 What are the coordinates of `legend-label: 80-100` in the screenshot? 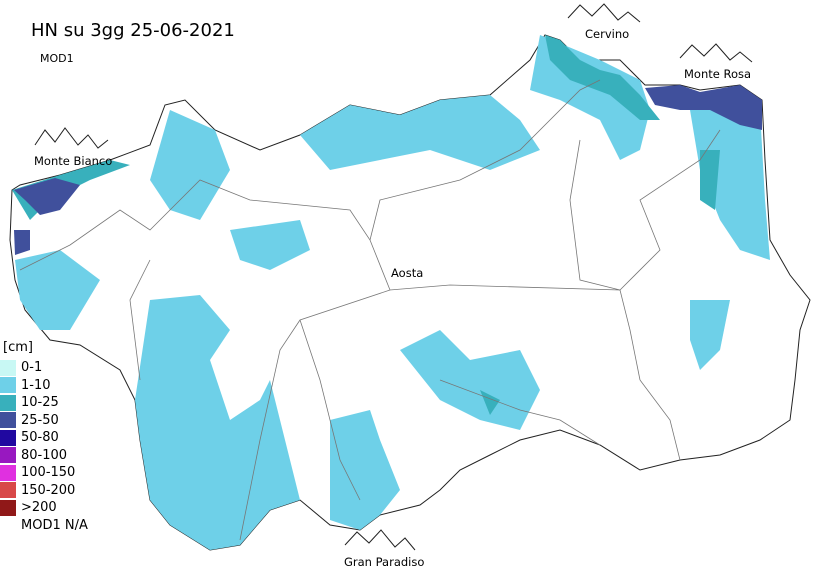 It's located at (44, 455).